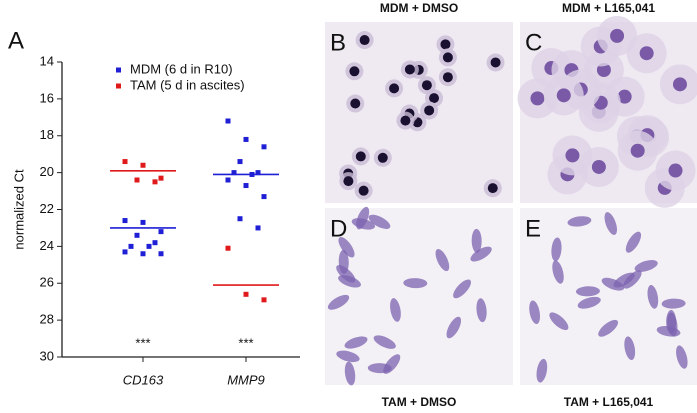 The height and width of the screenshot is (413, 697). Describe the element at coordinates (609, 402) in the screenshot. I see `caption: TAM + L165,041` at that location.